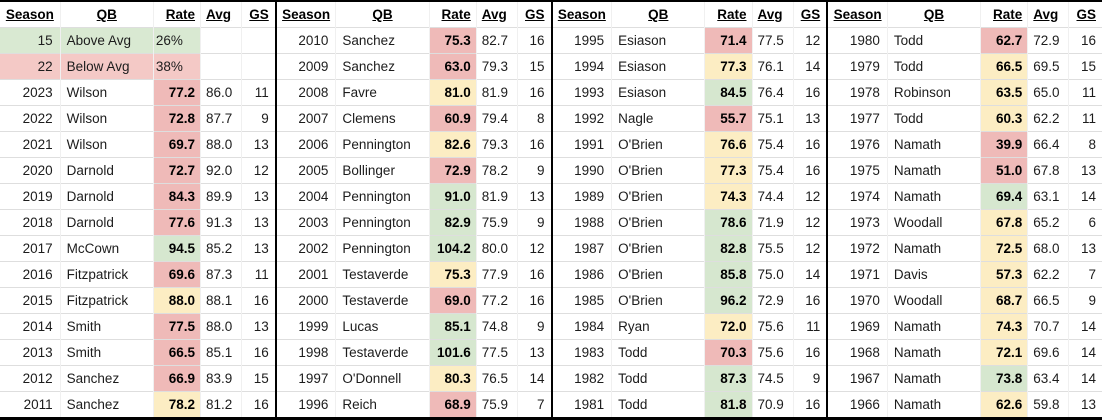 The image size is (1102, 420). What do you see at coordinates (581, 66) in the screenshot?
I see `season-cell: 1994` at bounding box center [581, 66].